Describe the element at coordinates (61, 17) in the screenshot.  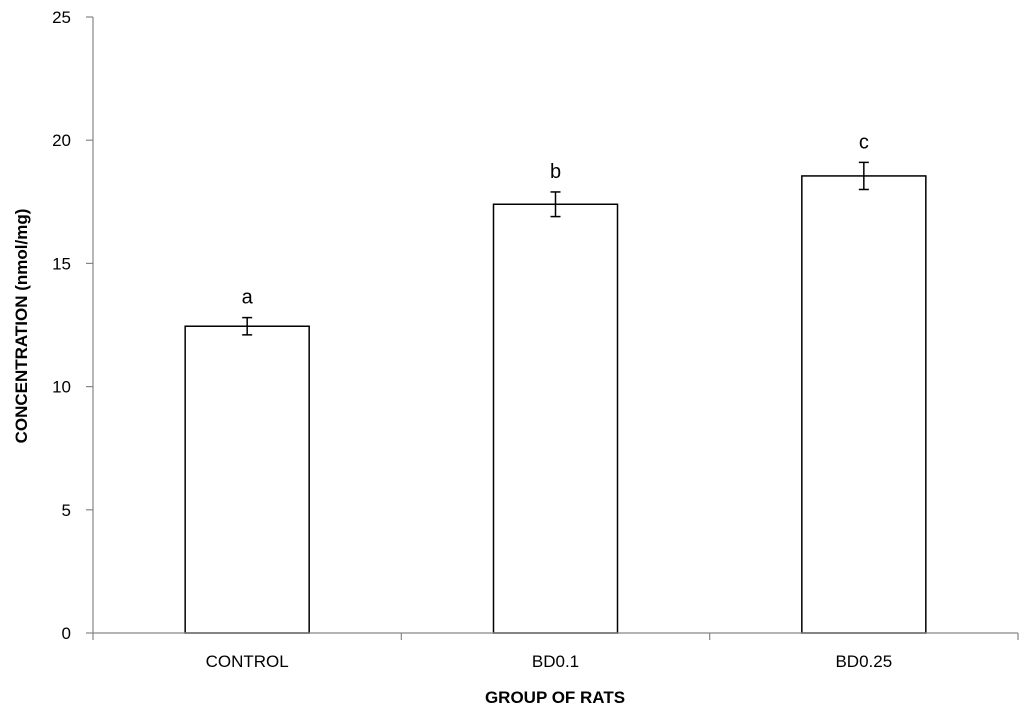
I see `y-tick-label: 25` at that location.